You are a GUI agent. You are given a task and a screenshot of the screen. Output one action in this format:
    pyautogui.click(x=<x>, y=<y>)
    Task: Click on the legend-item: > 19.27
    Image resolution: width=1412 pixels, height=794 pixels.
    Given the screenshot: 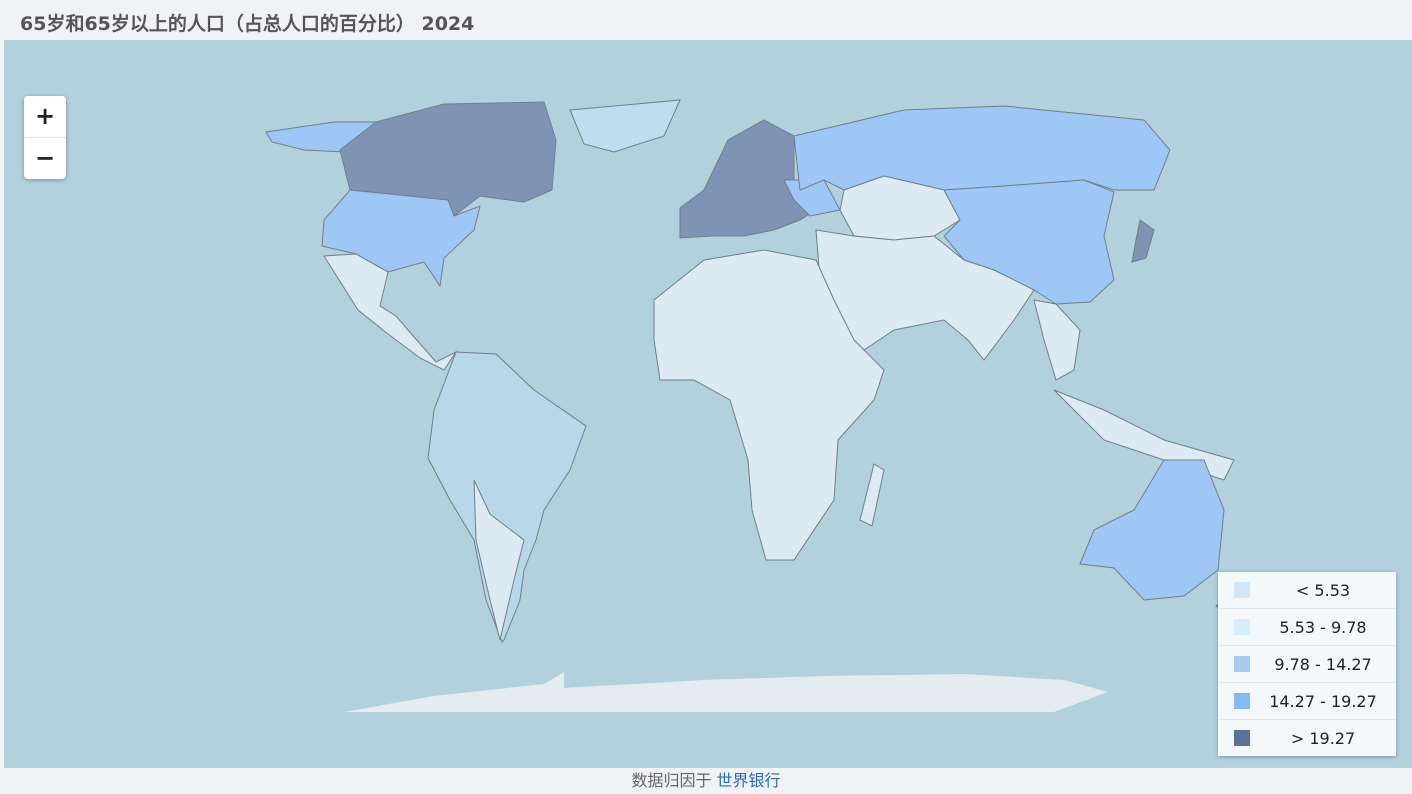 What is the action you would take?
    pyautogui.click(x=1307, y=738)
    